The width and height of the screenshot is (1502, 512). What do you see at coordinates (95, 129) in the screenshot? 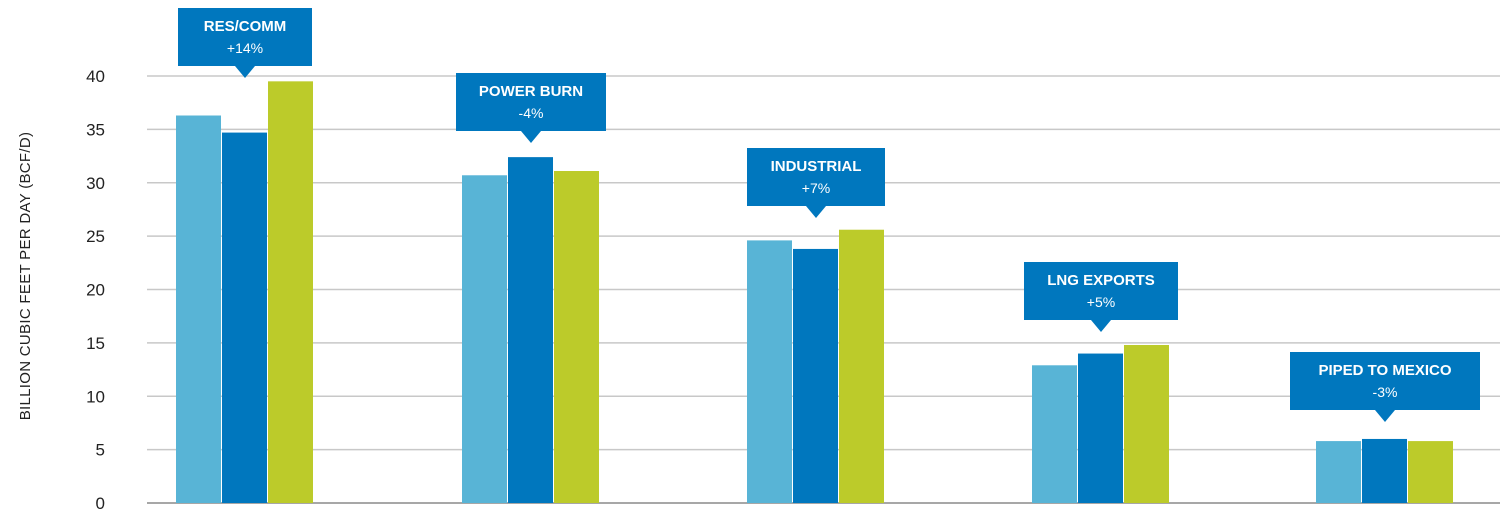
I see `y-tick-label: 35` at bounding box center [95, 129].